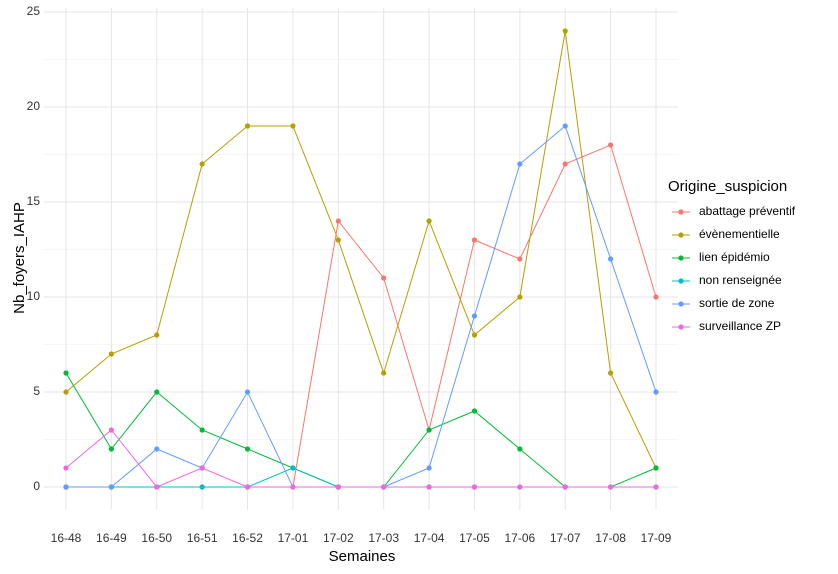 The width and height of the screenshot is (838, 574). I want to click on x-tick-label: 17-07, so click(565, 538).